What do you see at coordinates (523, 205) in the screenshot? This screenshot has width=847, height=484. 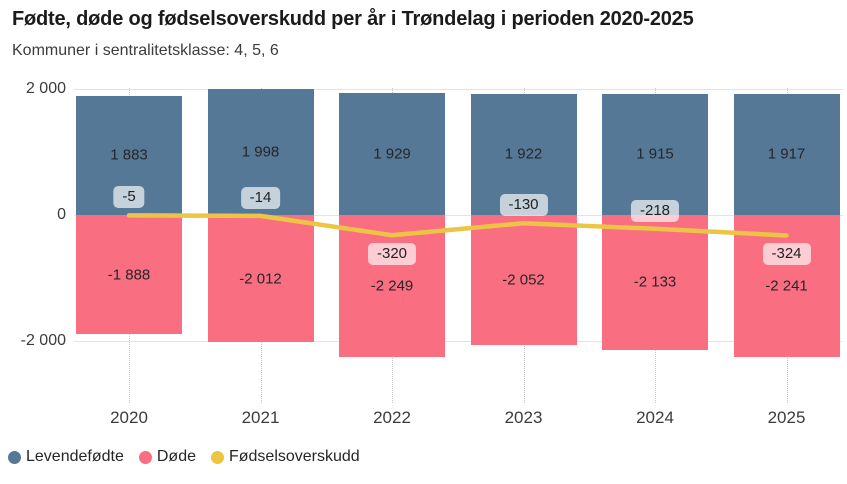 I see `line-value-chip-2023: -130` at bounding box center [523, 205].